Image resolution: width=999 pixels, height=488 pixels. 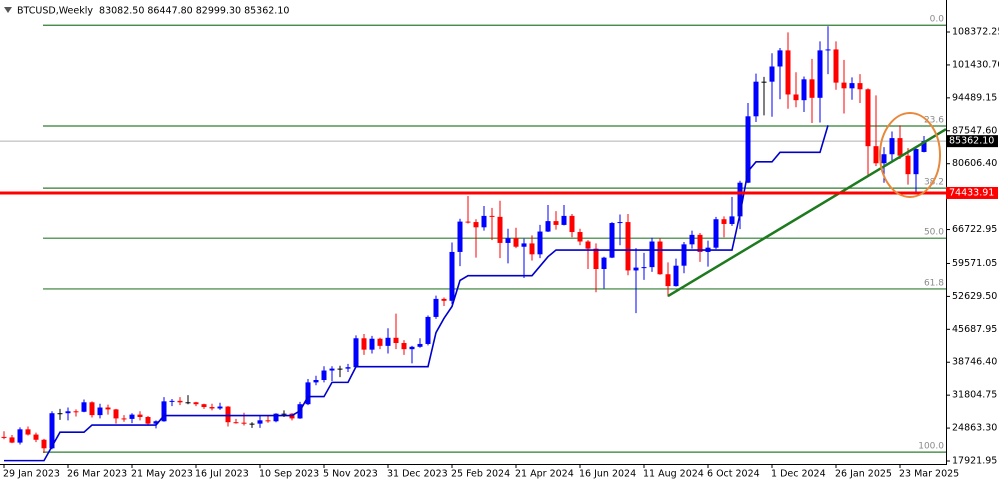 I want to click on x-tick-label: 11 Aug 2024, so click(x=673, y=474).